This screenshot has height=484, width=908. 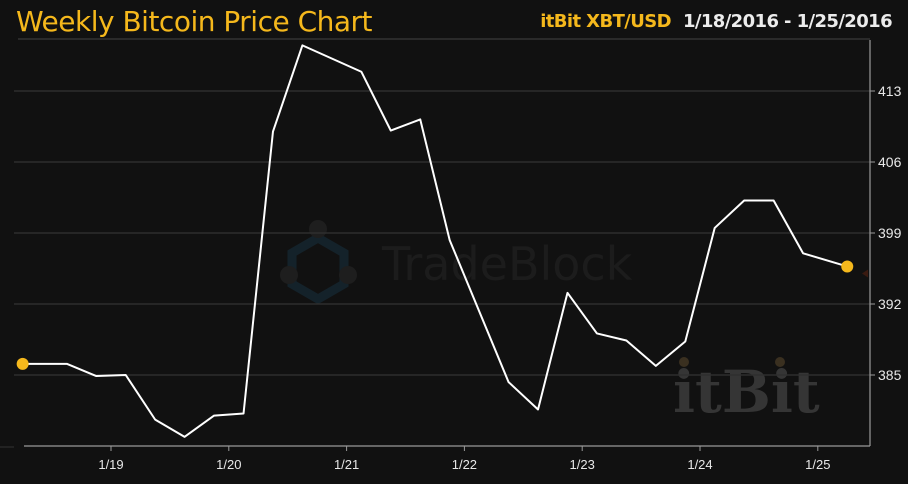 What do you see at coordinates (228, 464) in the screenshot?
I see `x-tick-label: 1/20` at bounding box center [228, 464].